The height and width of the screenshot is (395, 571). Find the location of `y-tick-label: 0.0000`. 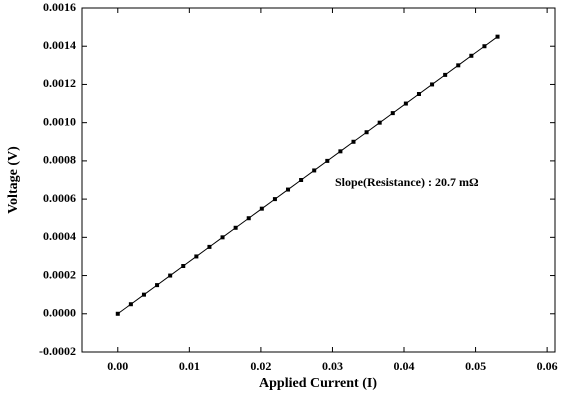

y-tick-label: 0.0000 is located at coordinates (59, 313).